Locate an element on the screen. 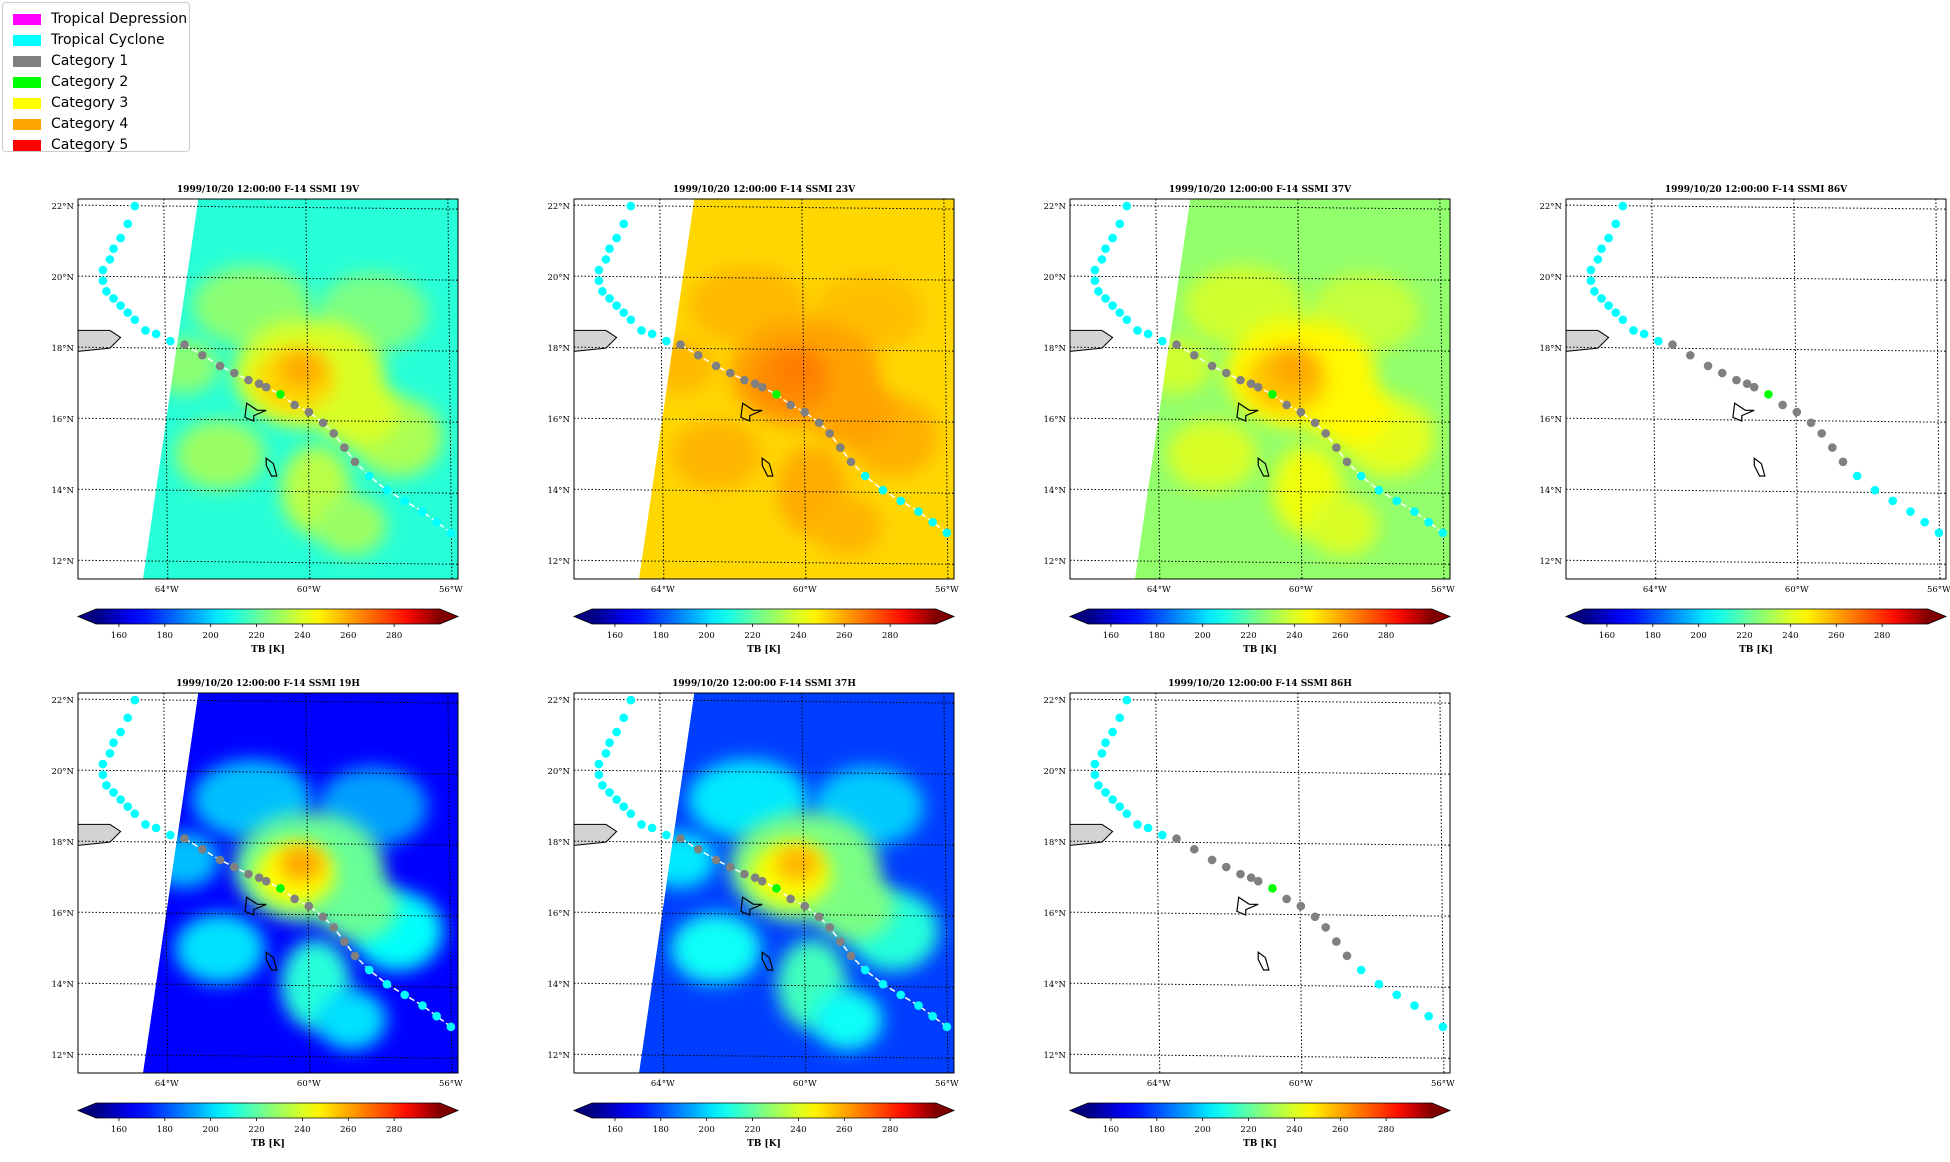 Image resolution: width=1950 pixels, height=1162 pixels. panel-title: 1999/10/20 12:00:00 F-14 SSMI 86V is located at coordinates (1756, 190).